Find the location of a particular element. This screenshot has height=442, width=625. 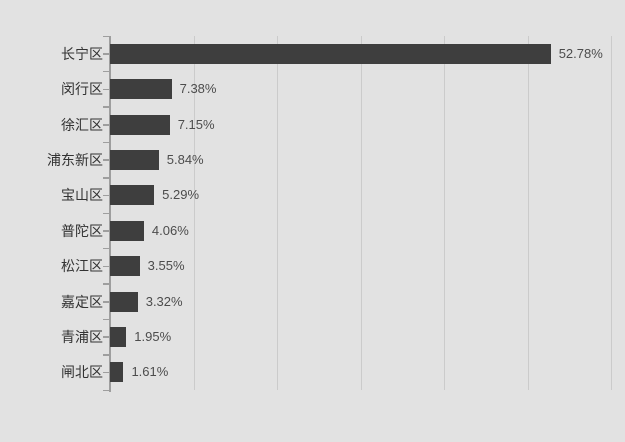

y-axis-line is located at coordinates (110, 214).